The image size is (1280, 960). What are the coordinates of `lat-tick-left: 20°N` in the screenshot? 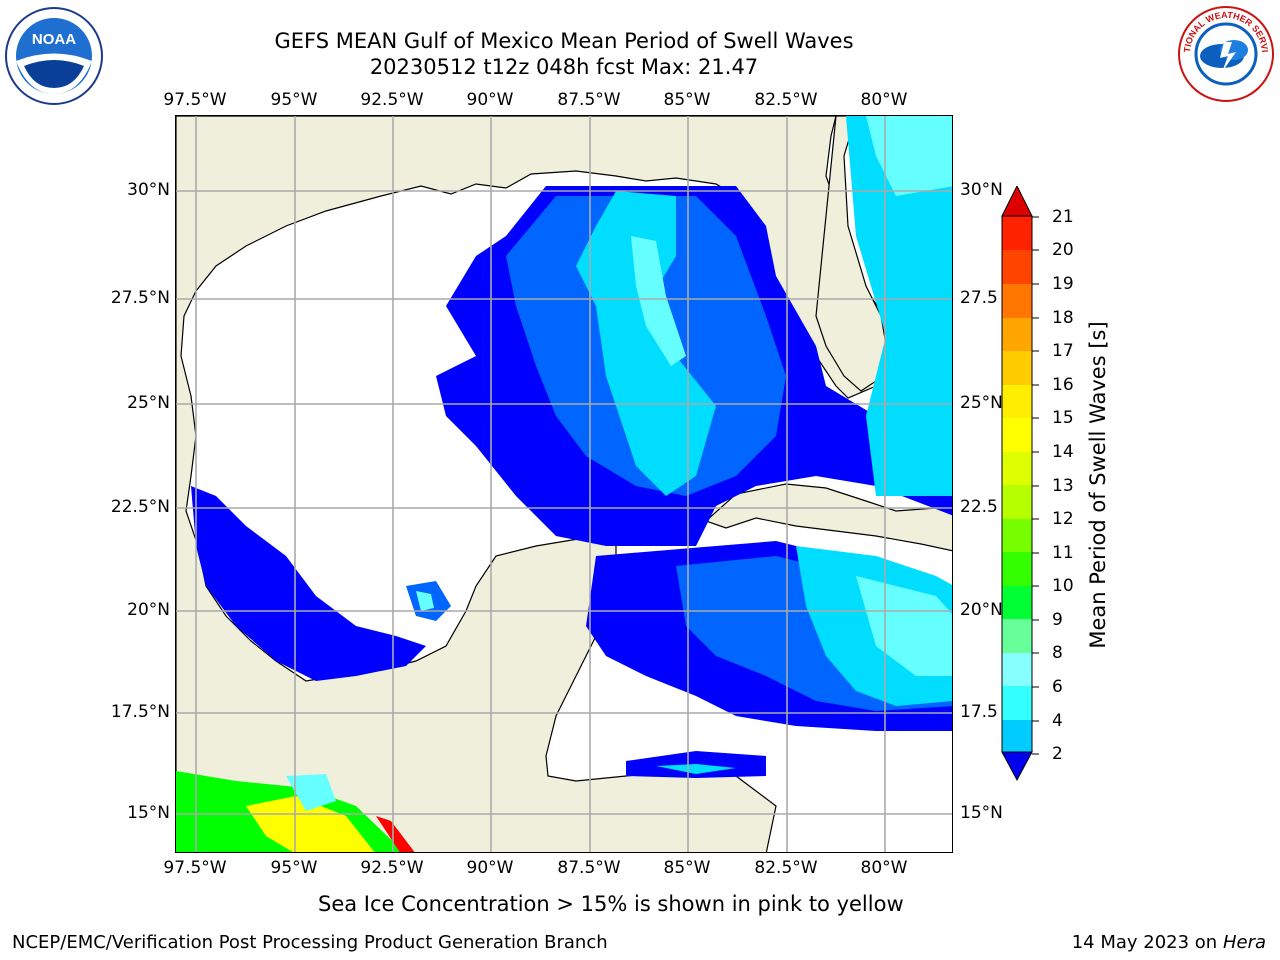 It's located at (148, 610).